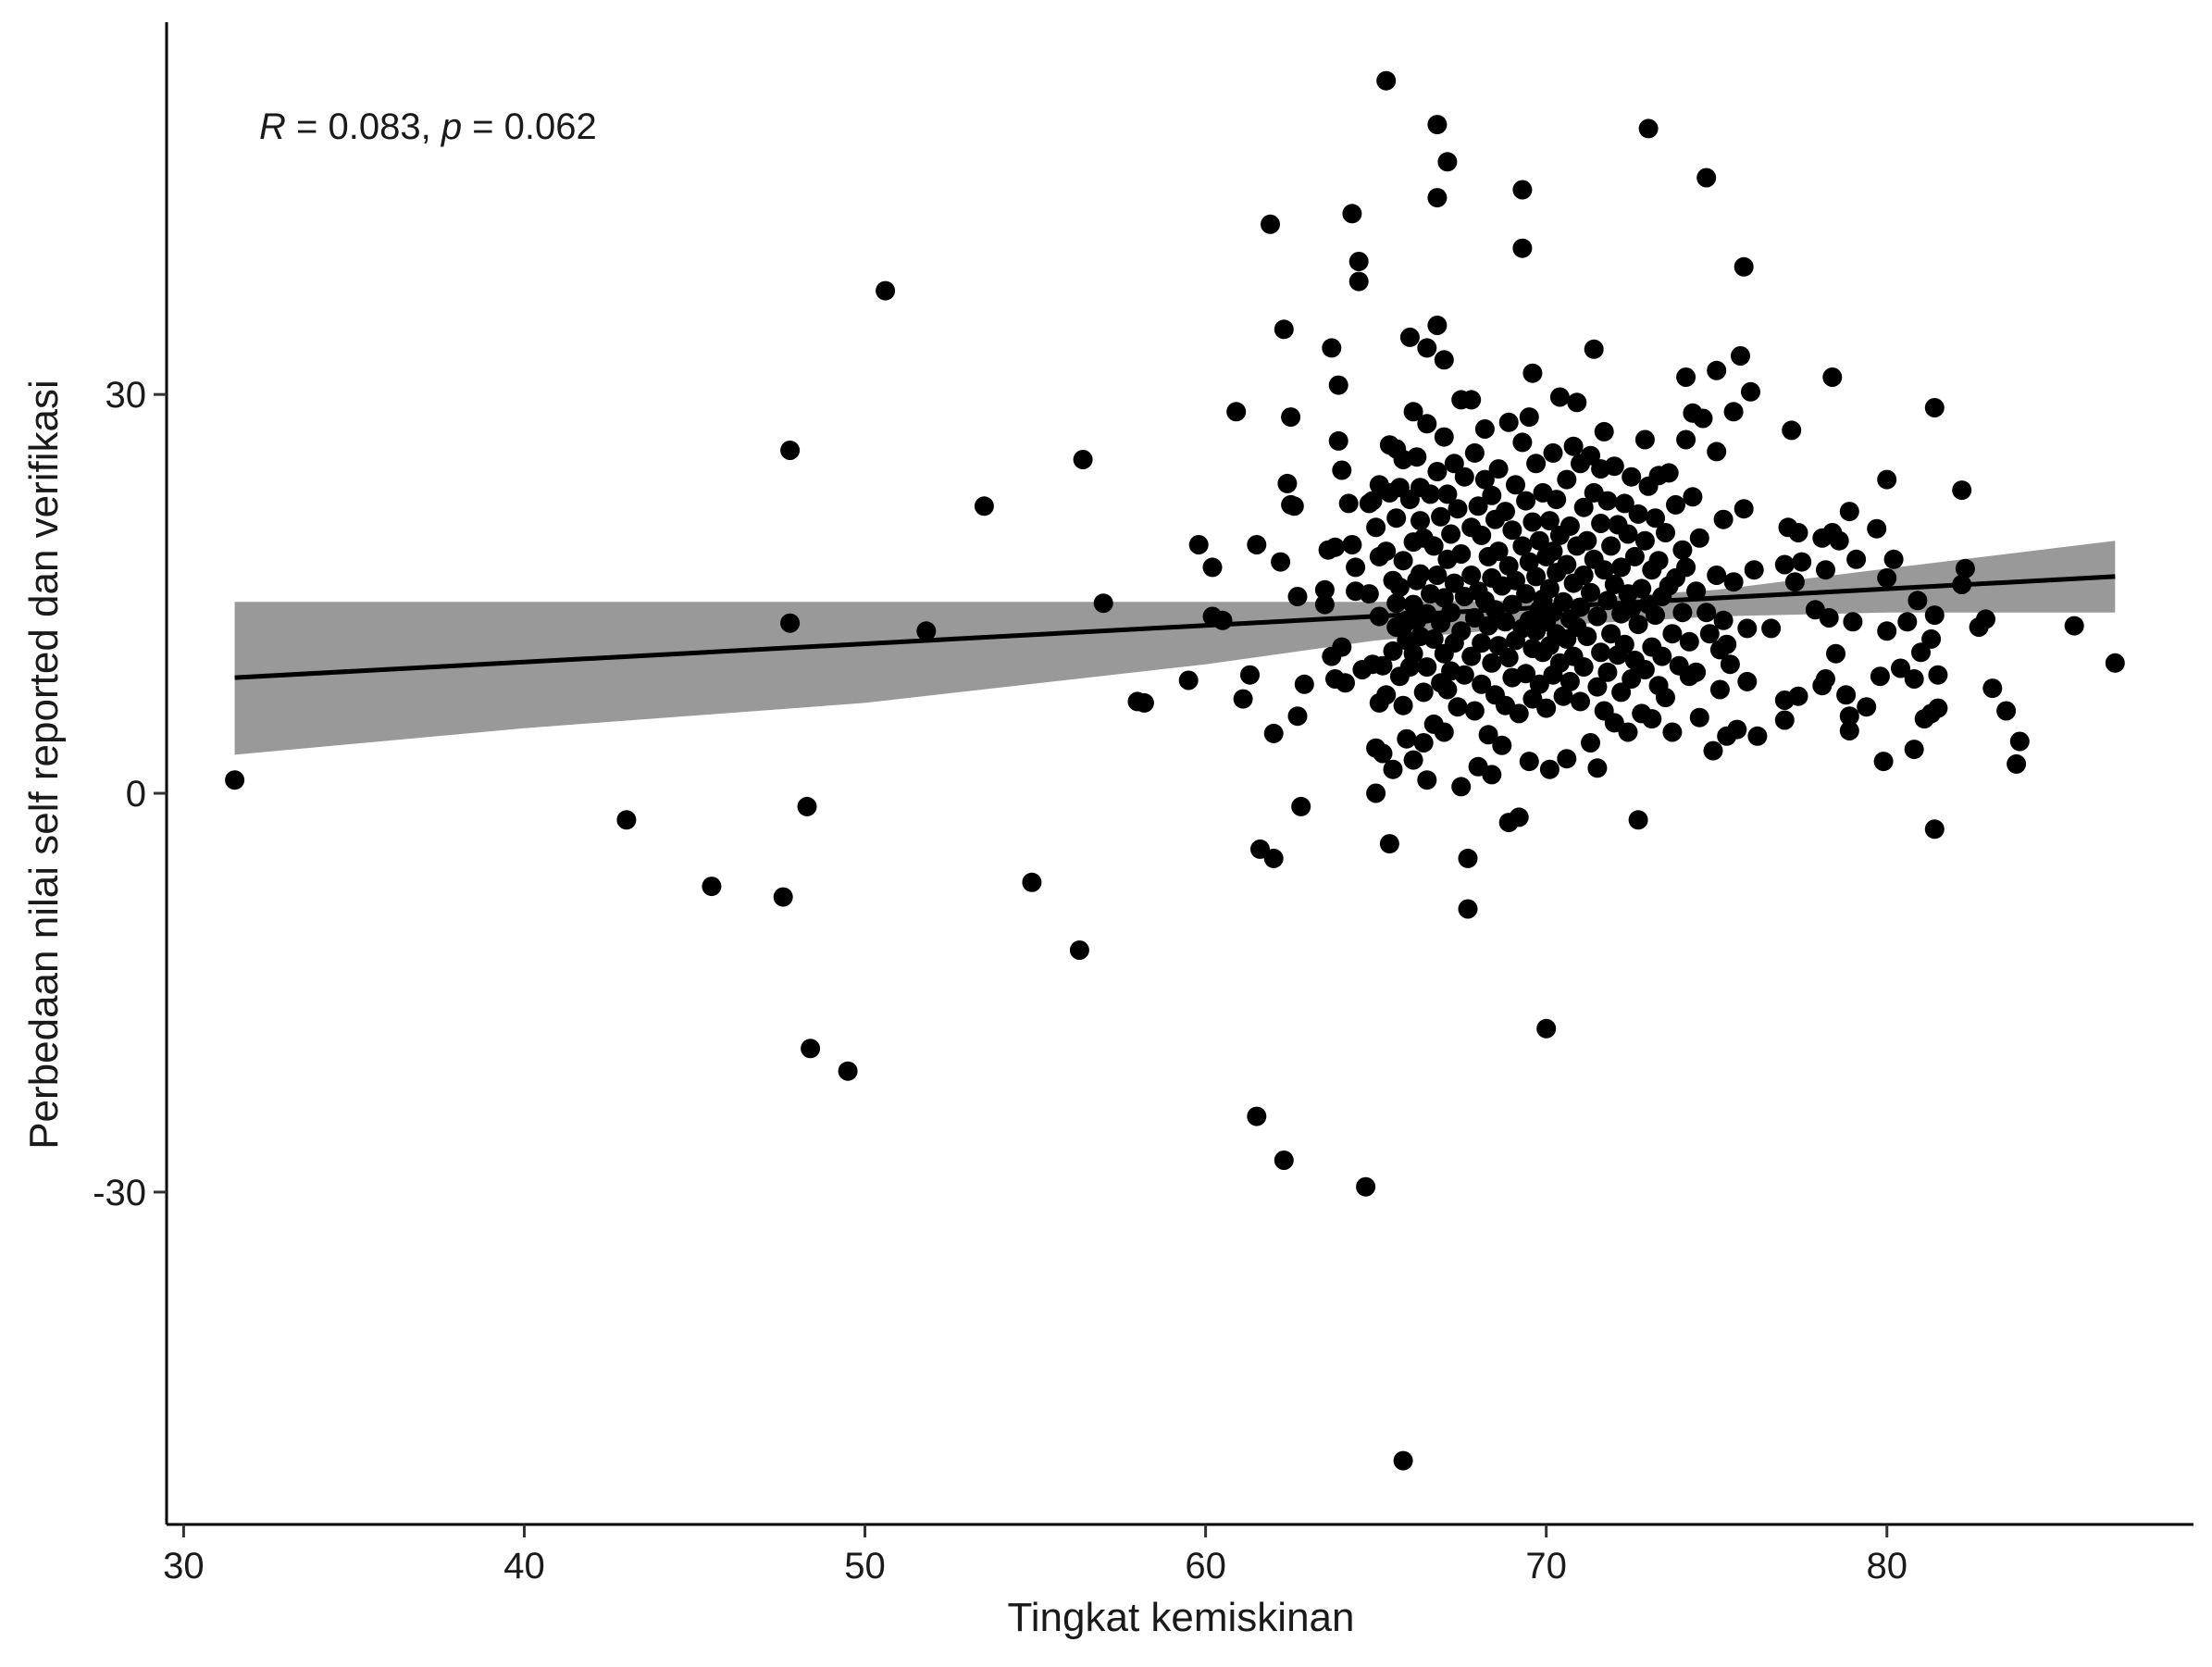  I want to click on x-axis-title: Tingkat kemiskinan, so click(1181, 1617).